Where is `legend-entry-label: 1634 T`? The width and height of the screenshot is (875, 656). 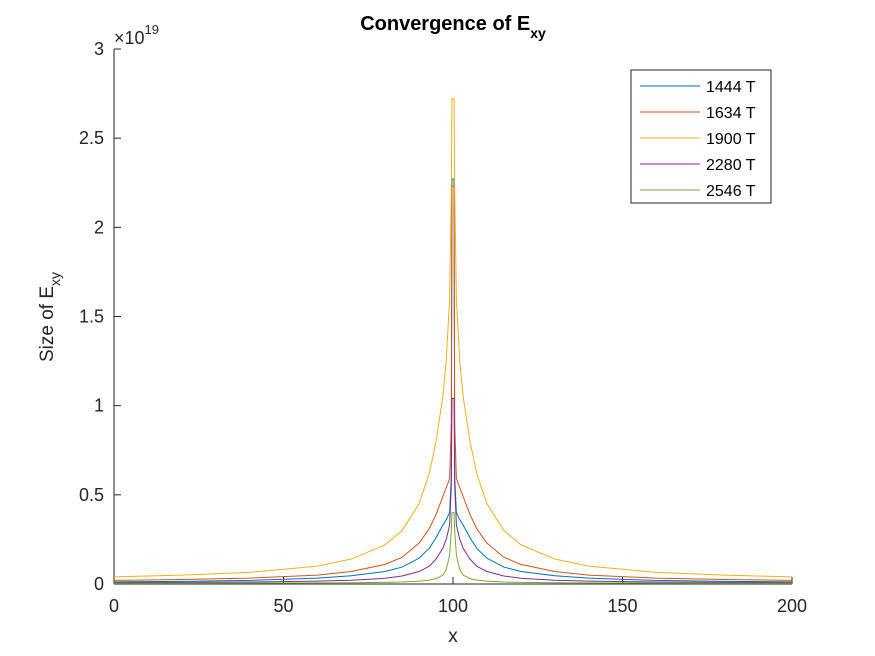 legend-entry-label: 1634 T is located at coordinates (731, 113).